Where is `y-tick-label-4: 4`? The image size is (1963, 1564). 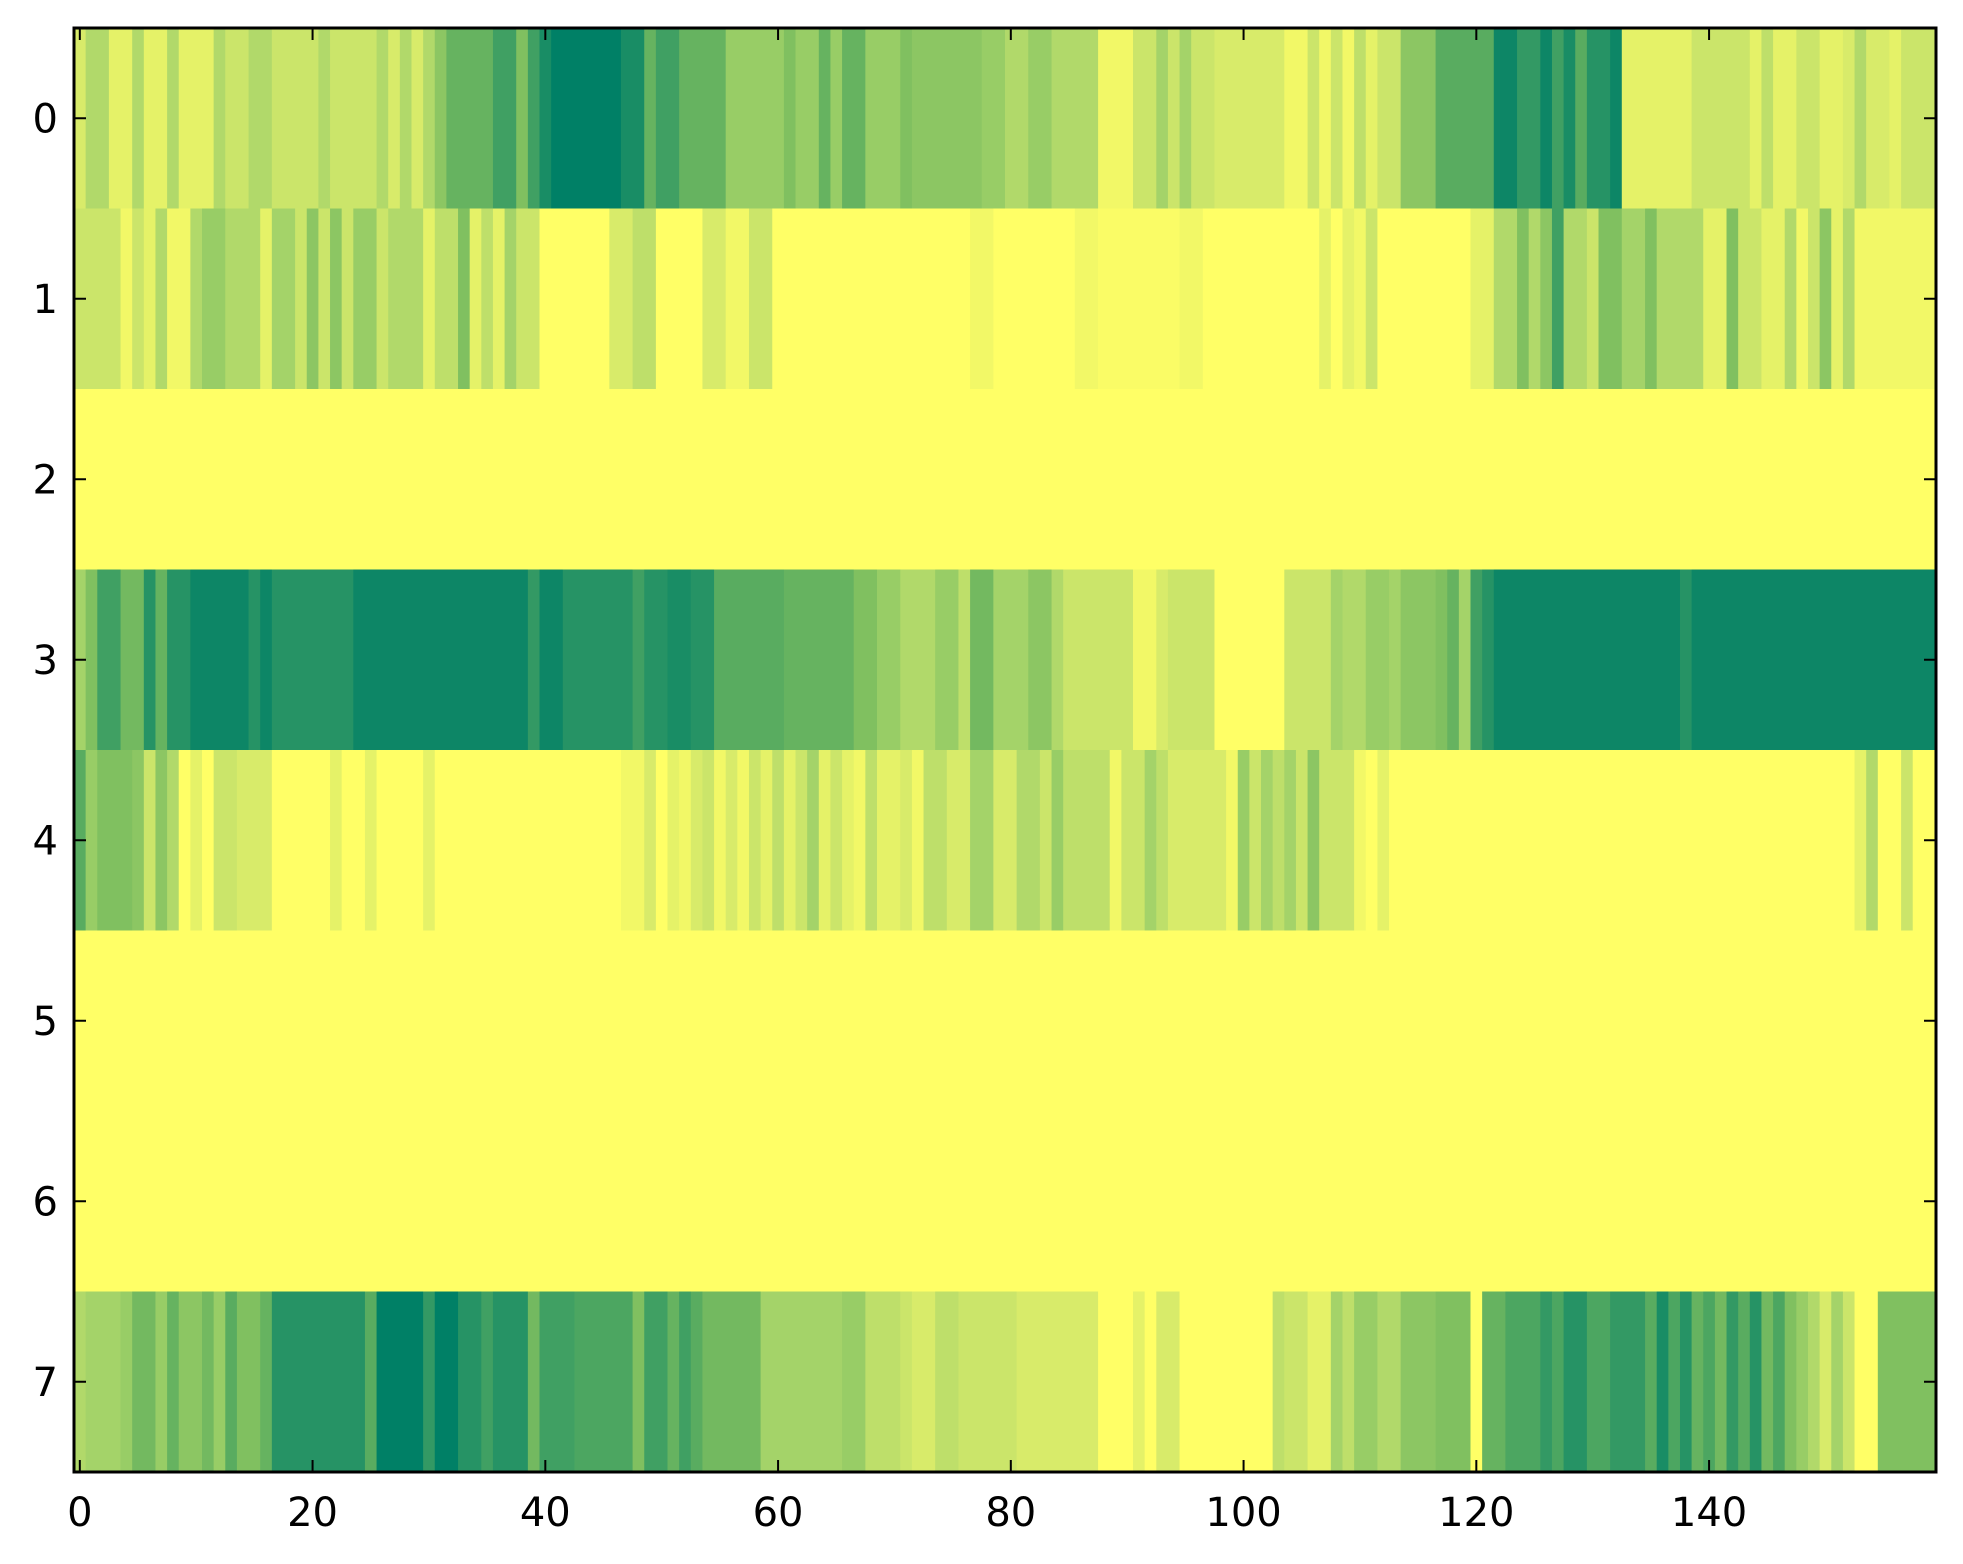 y-tick-label-4: 4 is located at coordinates (45, 841).